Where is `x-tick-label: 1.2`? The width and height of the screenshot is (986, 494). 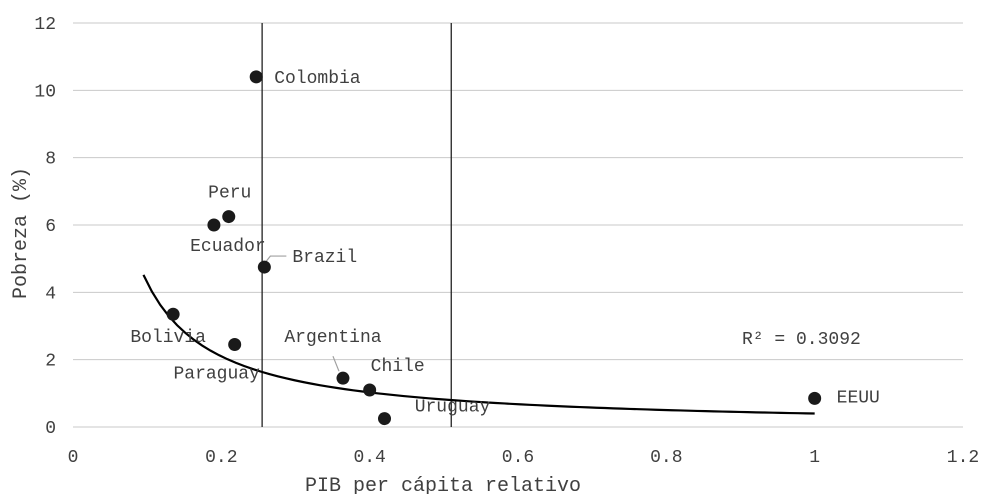 x-tick-label: 1.2 is located at coordinates (963, 458).